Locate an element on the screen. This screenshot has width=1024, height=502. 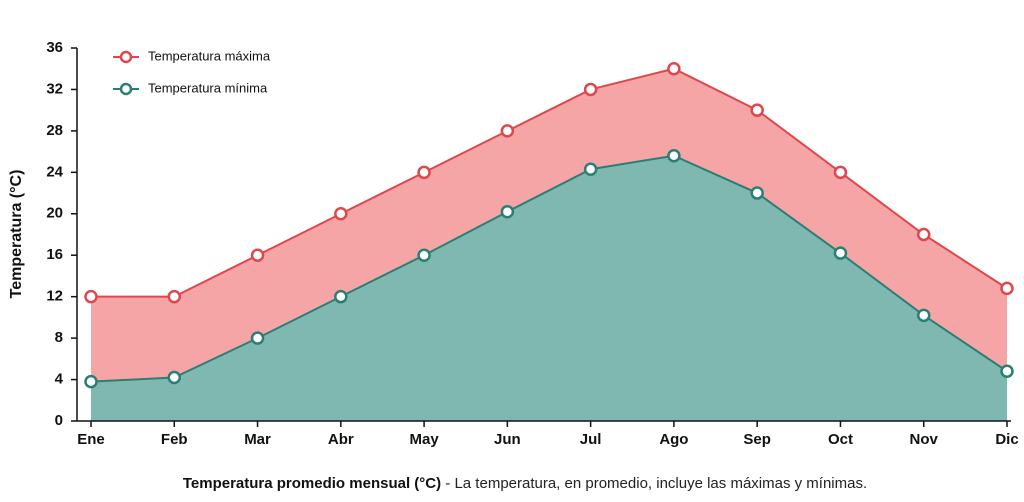
caption-title: Temperatura promedio mensual (°C) is located at coordinates (312, 483).